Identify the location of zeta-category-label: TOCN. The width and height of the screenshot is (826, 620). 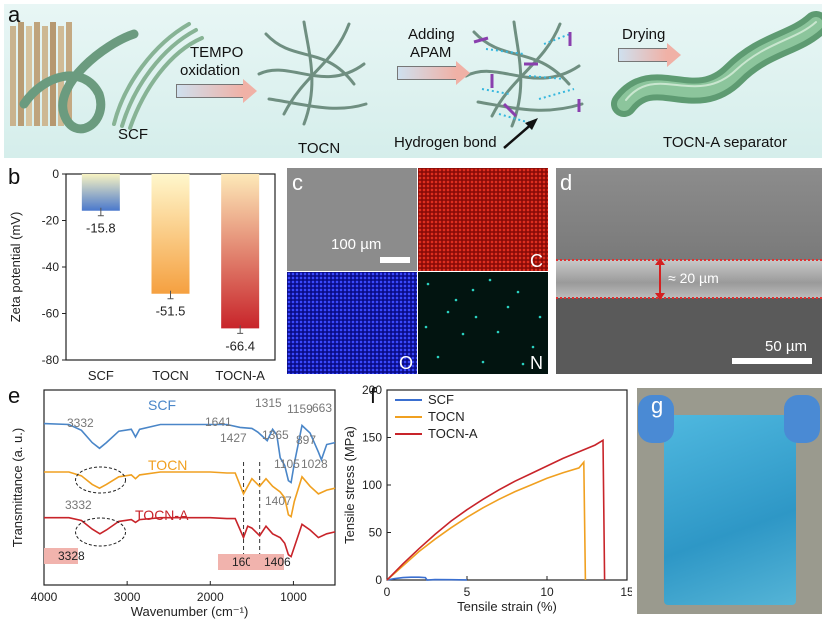
(170, 375).